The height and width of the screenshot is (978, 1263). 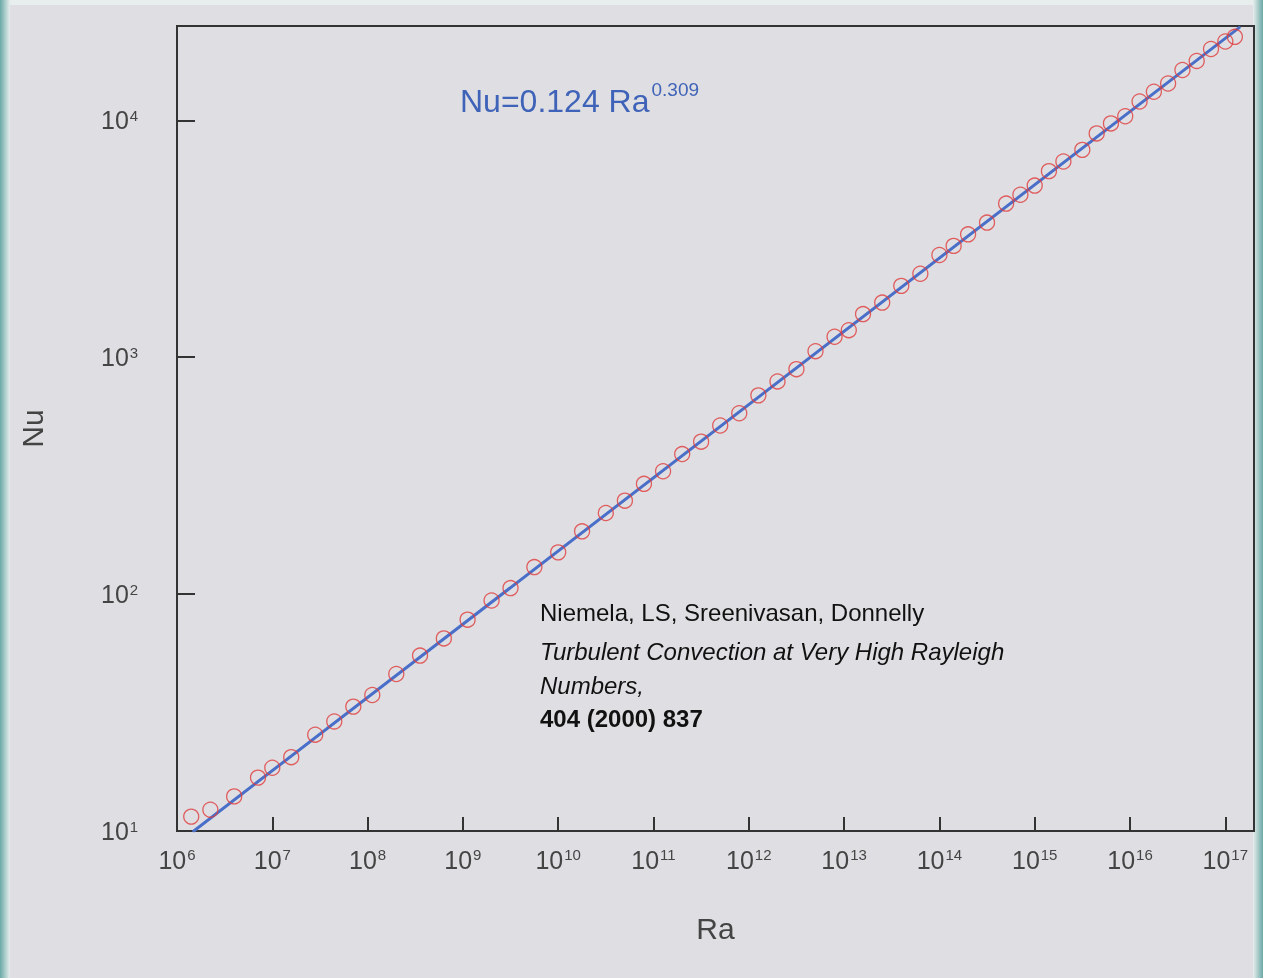 What do you see at coordinates (621, 718) in the screenshot?
I see `annotation: 404 (2000) 837` at bounding box center [621, 718].